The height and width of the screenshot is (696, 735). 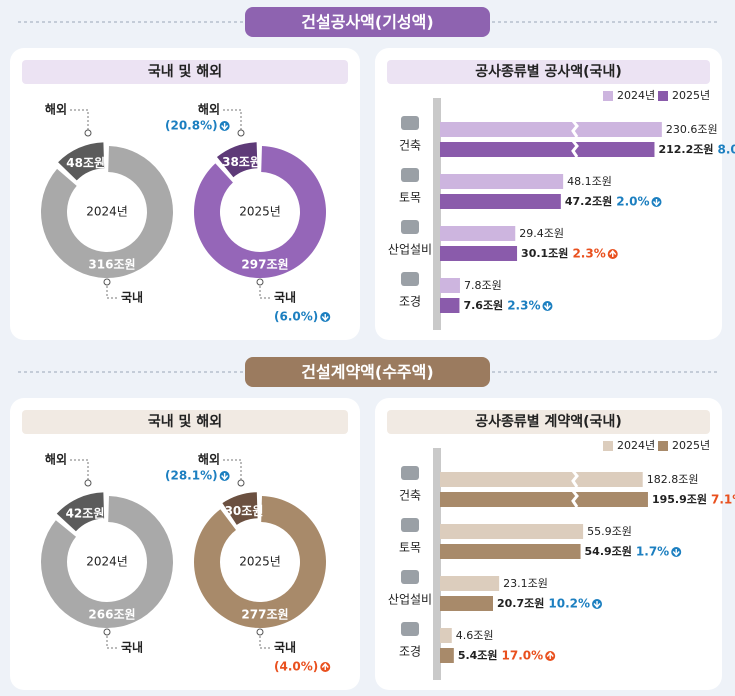 What do you see at coordinates (478, 655) in the screenshot?
I see `value-label: 5.4조원` at bounding box center [478, 655].